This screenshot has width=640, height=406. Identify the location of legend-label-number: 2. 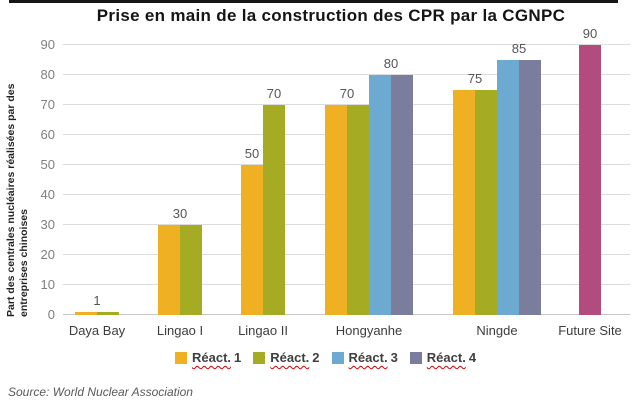
(316, 357).